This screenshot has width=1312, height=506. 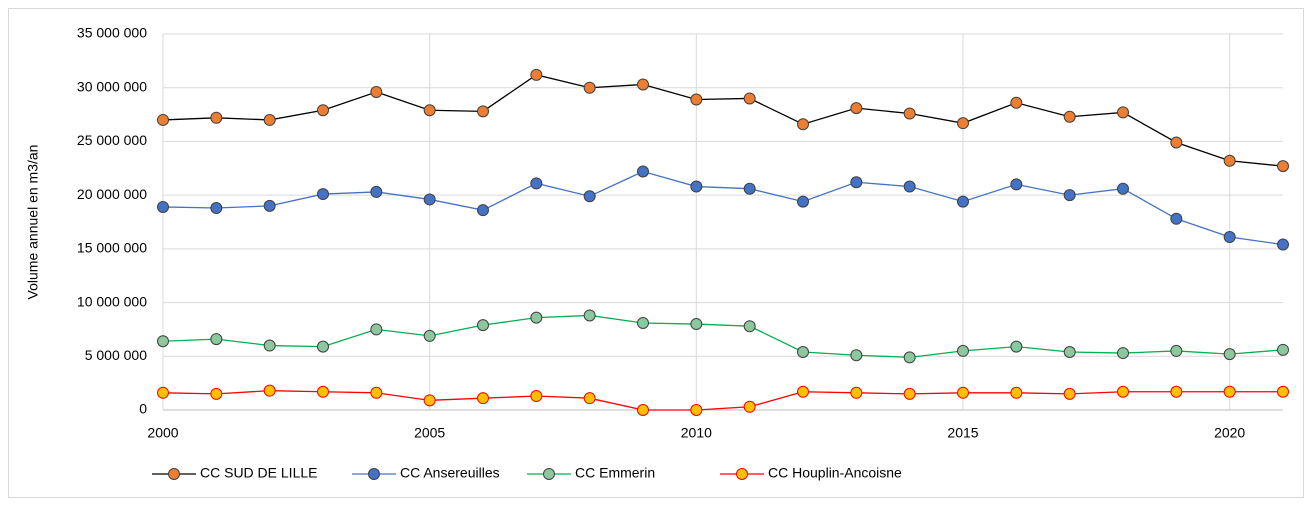 What do you see at coordinates (143, 409) in the screenshot?
I see `y-tick-label: 0` at bounding box center [143, 409].